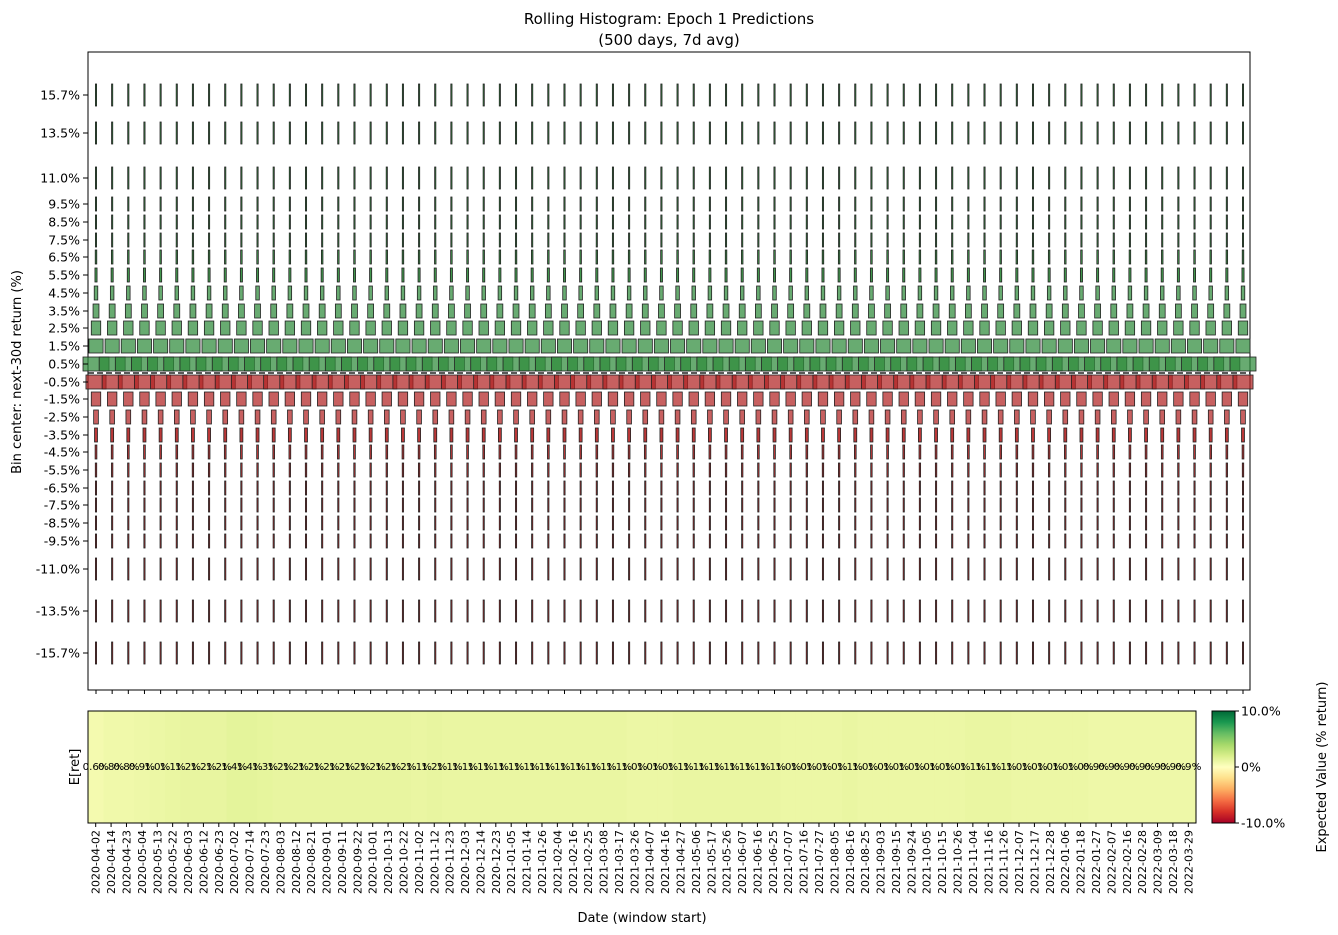 The image size is (1338, 935). Describe the element at coordinates (604, 862) in the screenshot. I see `x-tick-label: 2021-03-08` at that location.